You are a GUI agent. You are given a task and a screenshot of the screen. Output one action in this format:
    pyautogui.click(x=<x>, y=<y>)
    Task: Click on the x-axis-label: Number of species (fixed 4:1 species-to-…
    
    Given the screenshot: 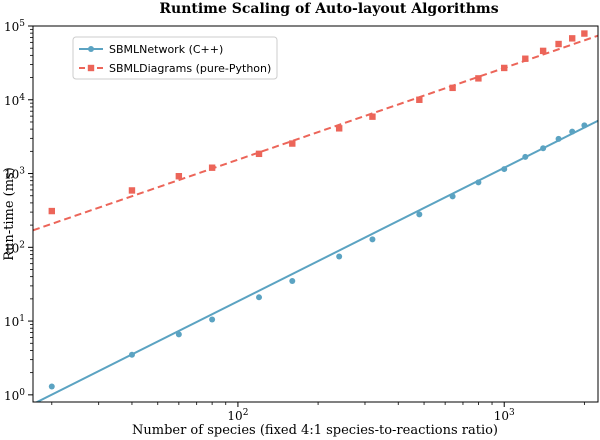 What is the action you would take?
    pyautogui.click(x=315, y=430)
    